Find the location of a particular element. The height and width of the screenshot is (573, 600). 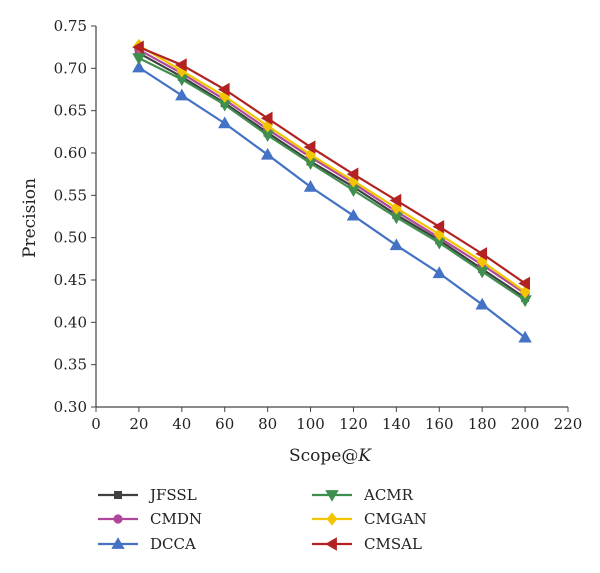

legend-marker-acmr is located at coordinates (332, 496).